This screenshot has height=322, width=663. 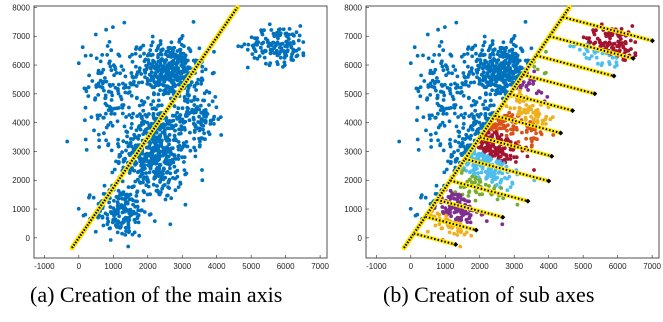 I want to click on sub-axis, so click(x=450, y=223).